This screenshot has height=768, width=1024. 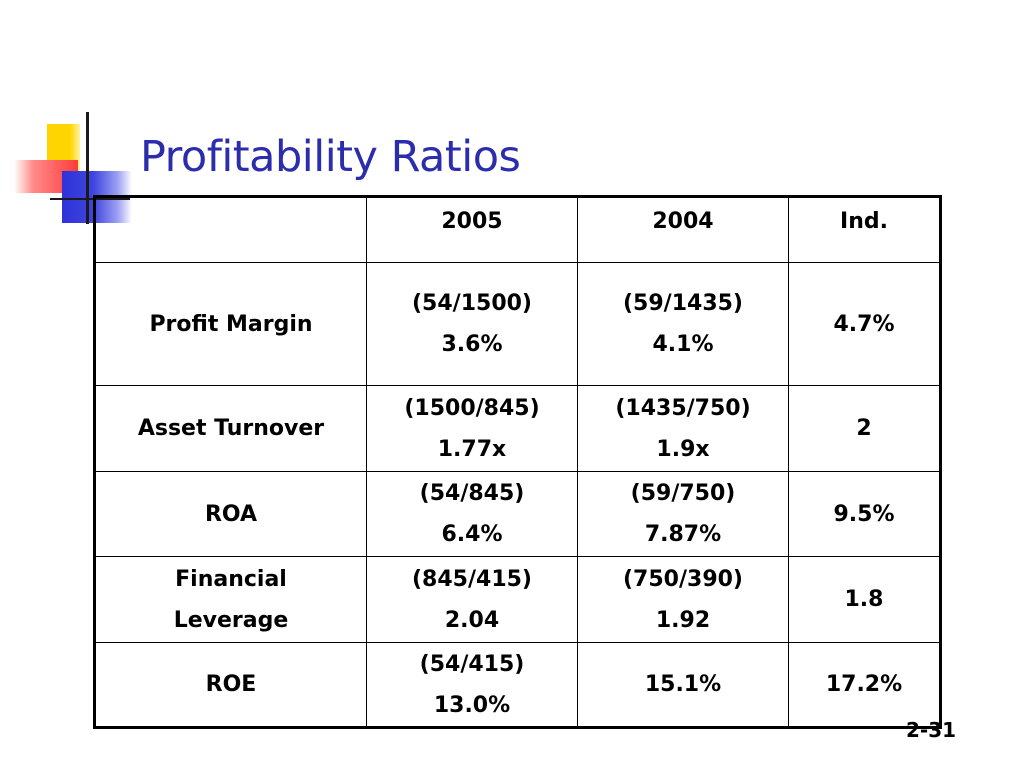 What do you see at coordinates (864, 428) in the screenshot?
I see `cell-ind: 2` at bounding box center [864, 428].